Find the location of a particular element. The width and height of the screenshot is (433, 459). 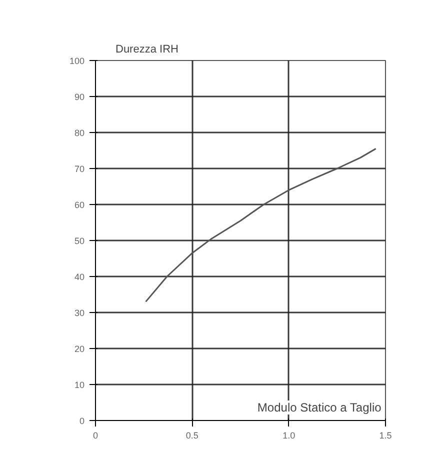

y-tick-label: 80 is located at coordinates (79, 133).